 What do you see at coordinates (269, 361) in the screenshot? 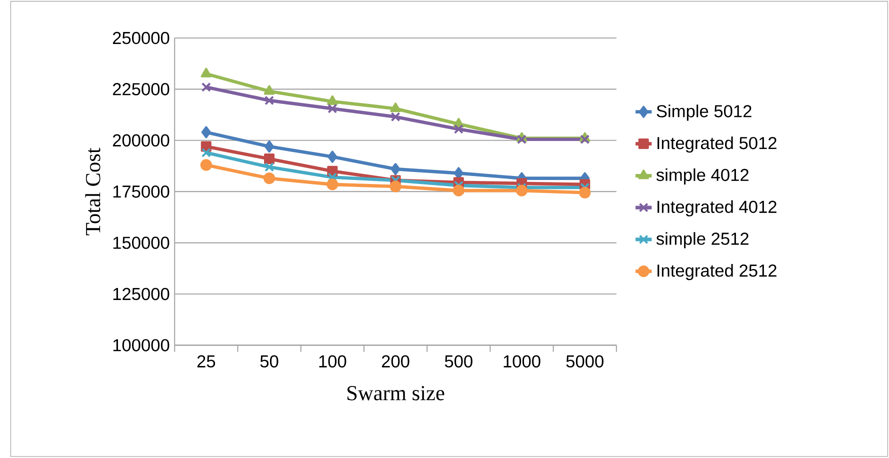
I see `x-tick-label: 50` at bounding box center [269, 361].